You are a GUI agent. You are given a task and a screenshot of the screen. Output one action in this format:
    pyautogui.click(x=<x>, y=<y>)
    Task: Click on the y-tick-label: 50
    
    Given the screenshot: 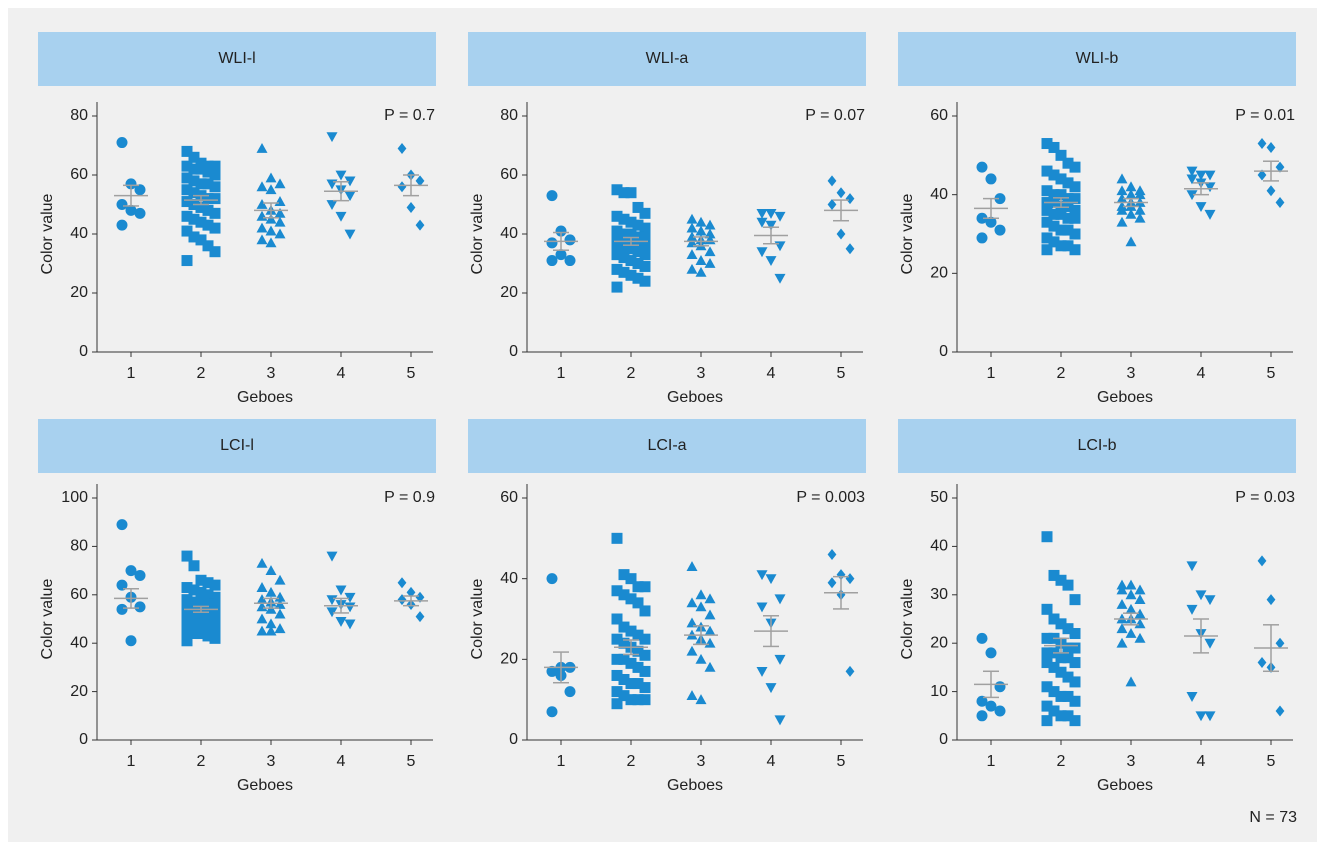 What is the action you would take?
    pyautogui.click(x=939, y=497)
    